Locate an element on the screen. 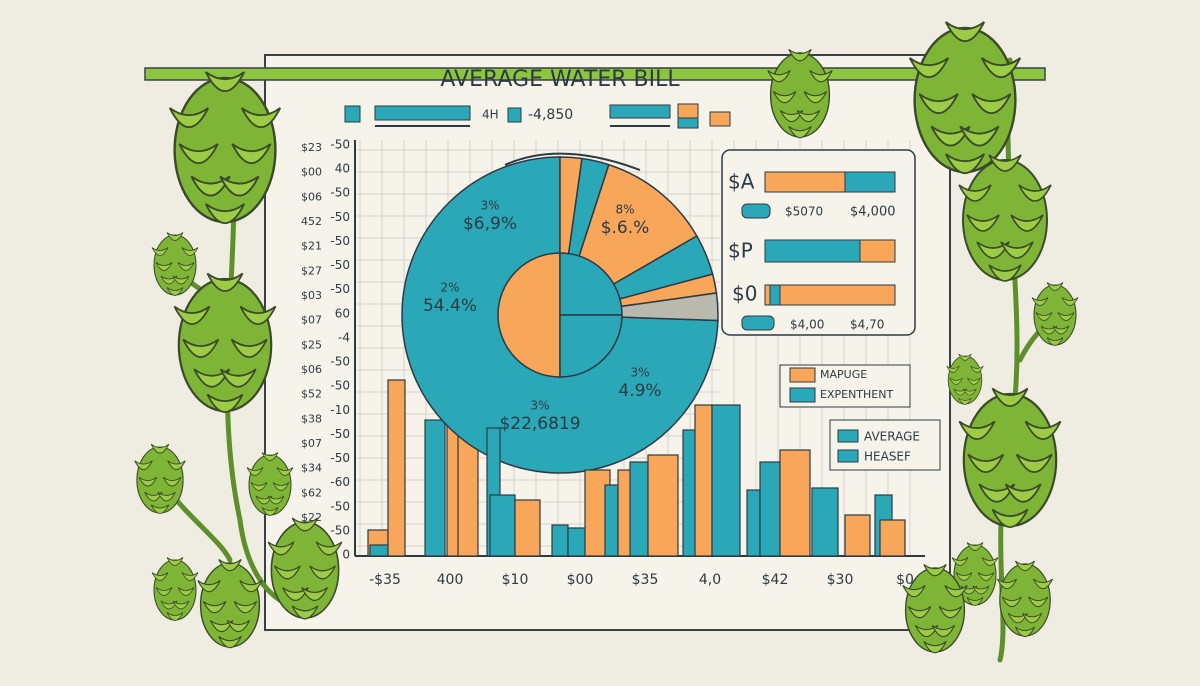 The width and height of the screenshot is (1200, 686). axis-label: 40 is located at coordinates (342, 169).